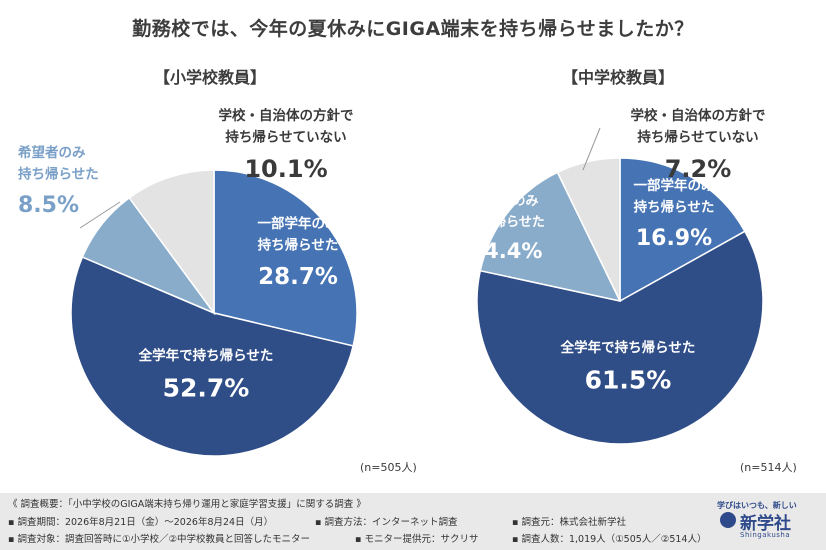 This screenshot has width=826, height=550. Describe the element at coordinates (765, 524) in the screenshot. I see `logo-name: 新学社` at that location.